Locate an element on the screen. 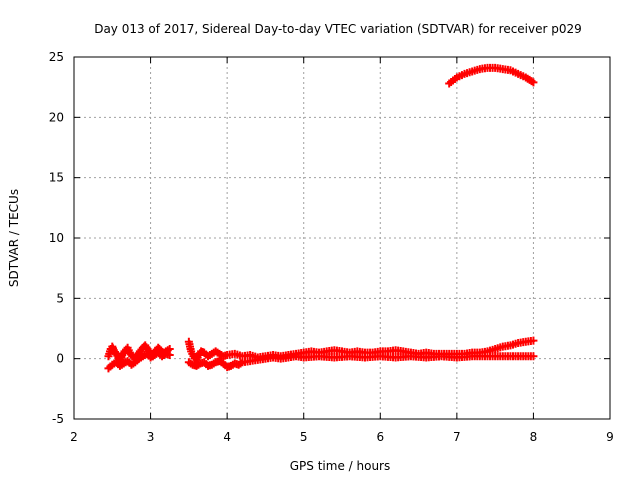  x-tick-label: 5 is located at coordinates (304, 437).